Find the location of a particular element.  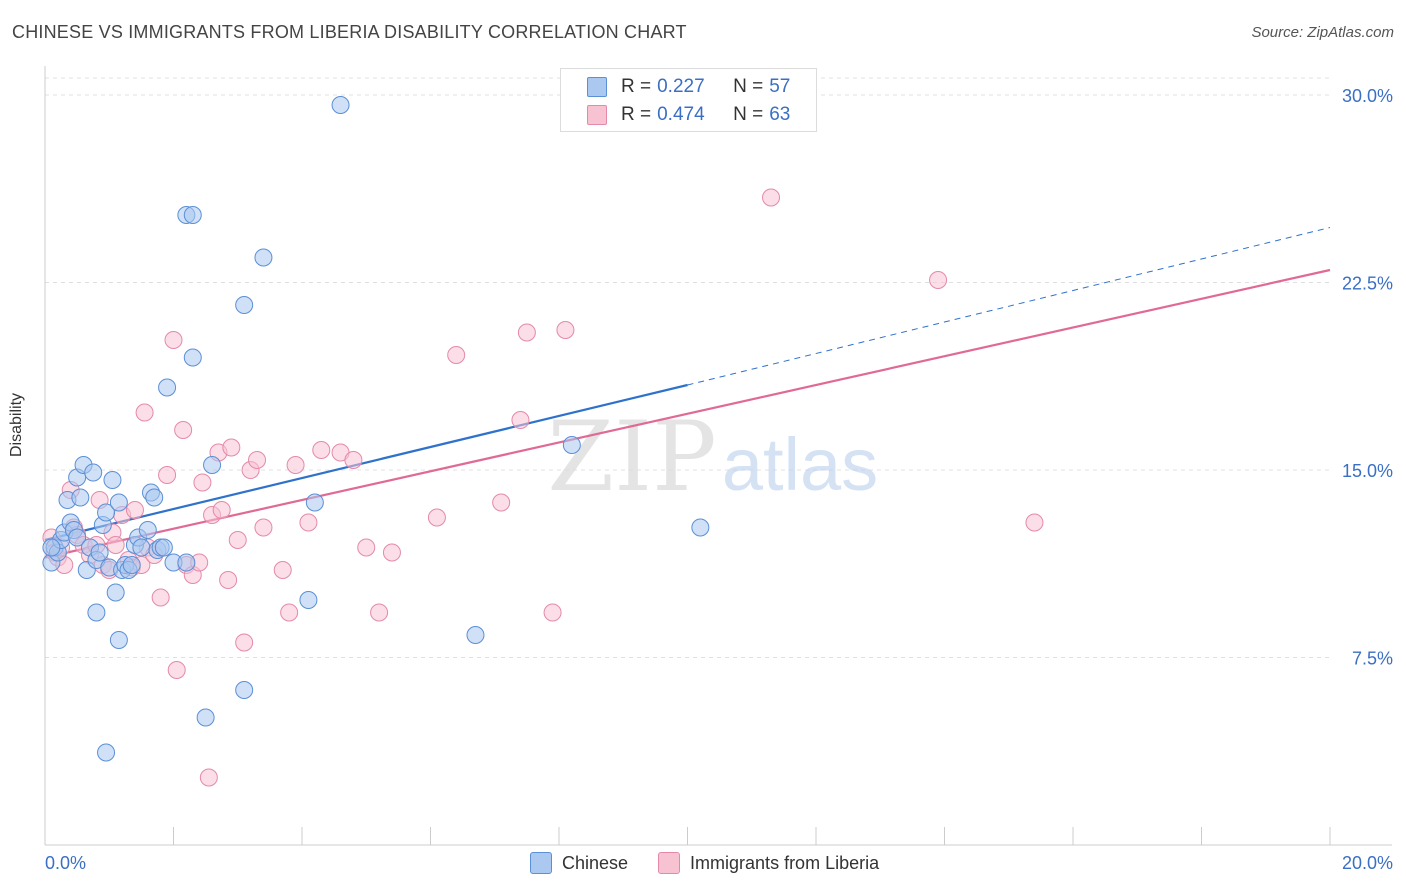

legend-item-chinese: Chinese is located at coordinates (579, 863).